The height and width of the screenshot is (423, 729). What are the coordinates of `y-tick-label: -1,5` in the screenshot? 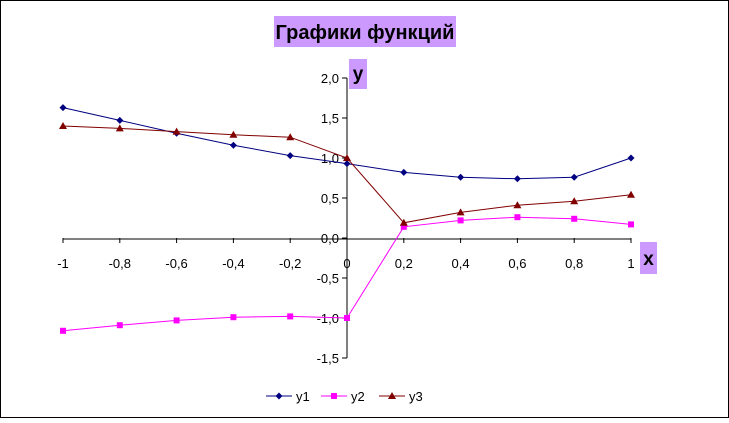 It's located at (328, 358).